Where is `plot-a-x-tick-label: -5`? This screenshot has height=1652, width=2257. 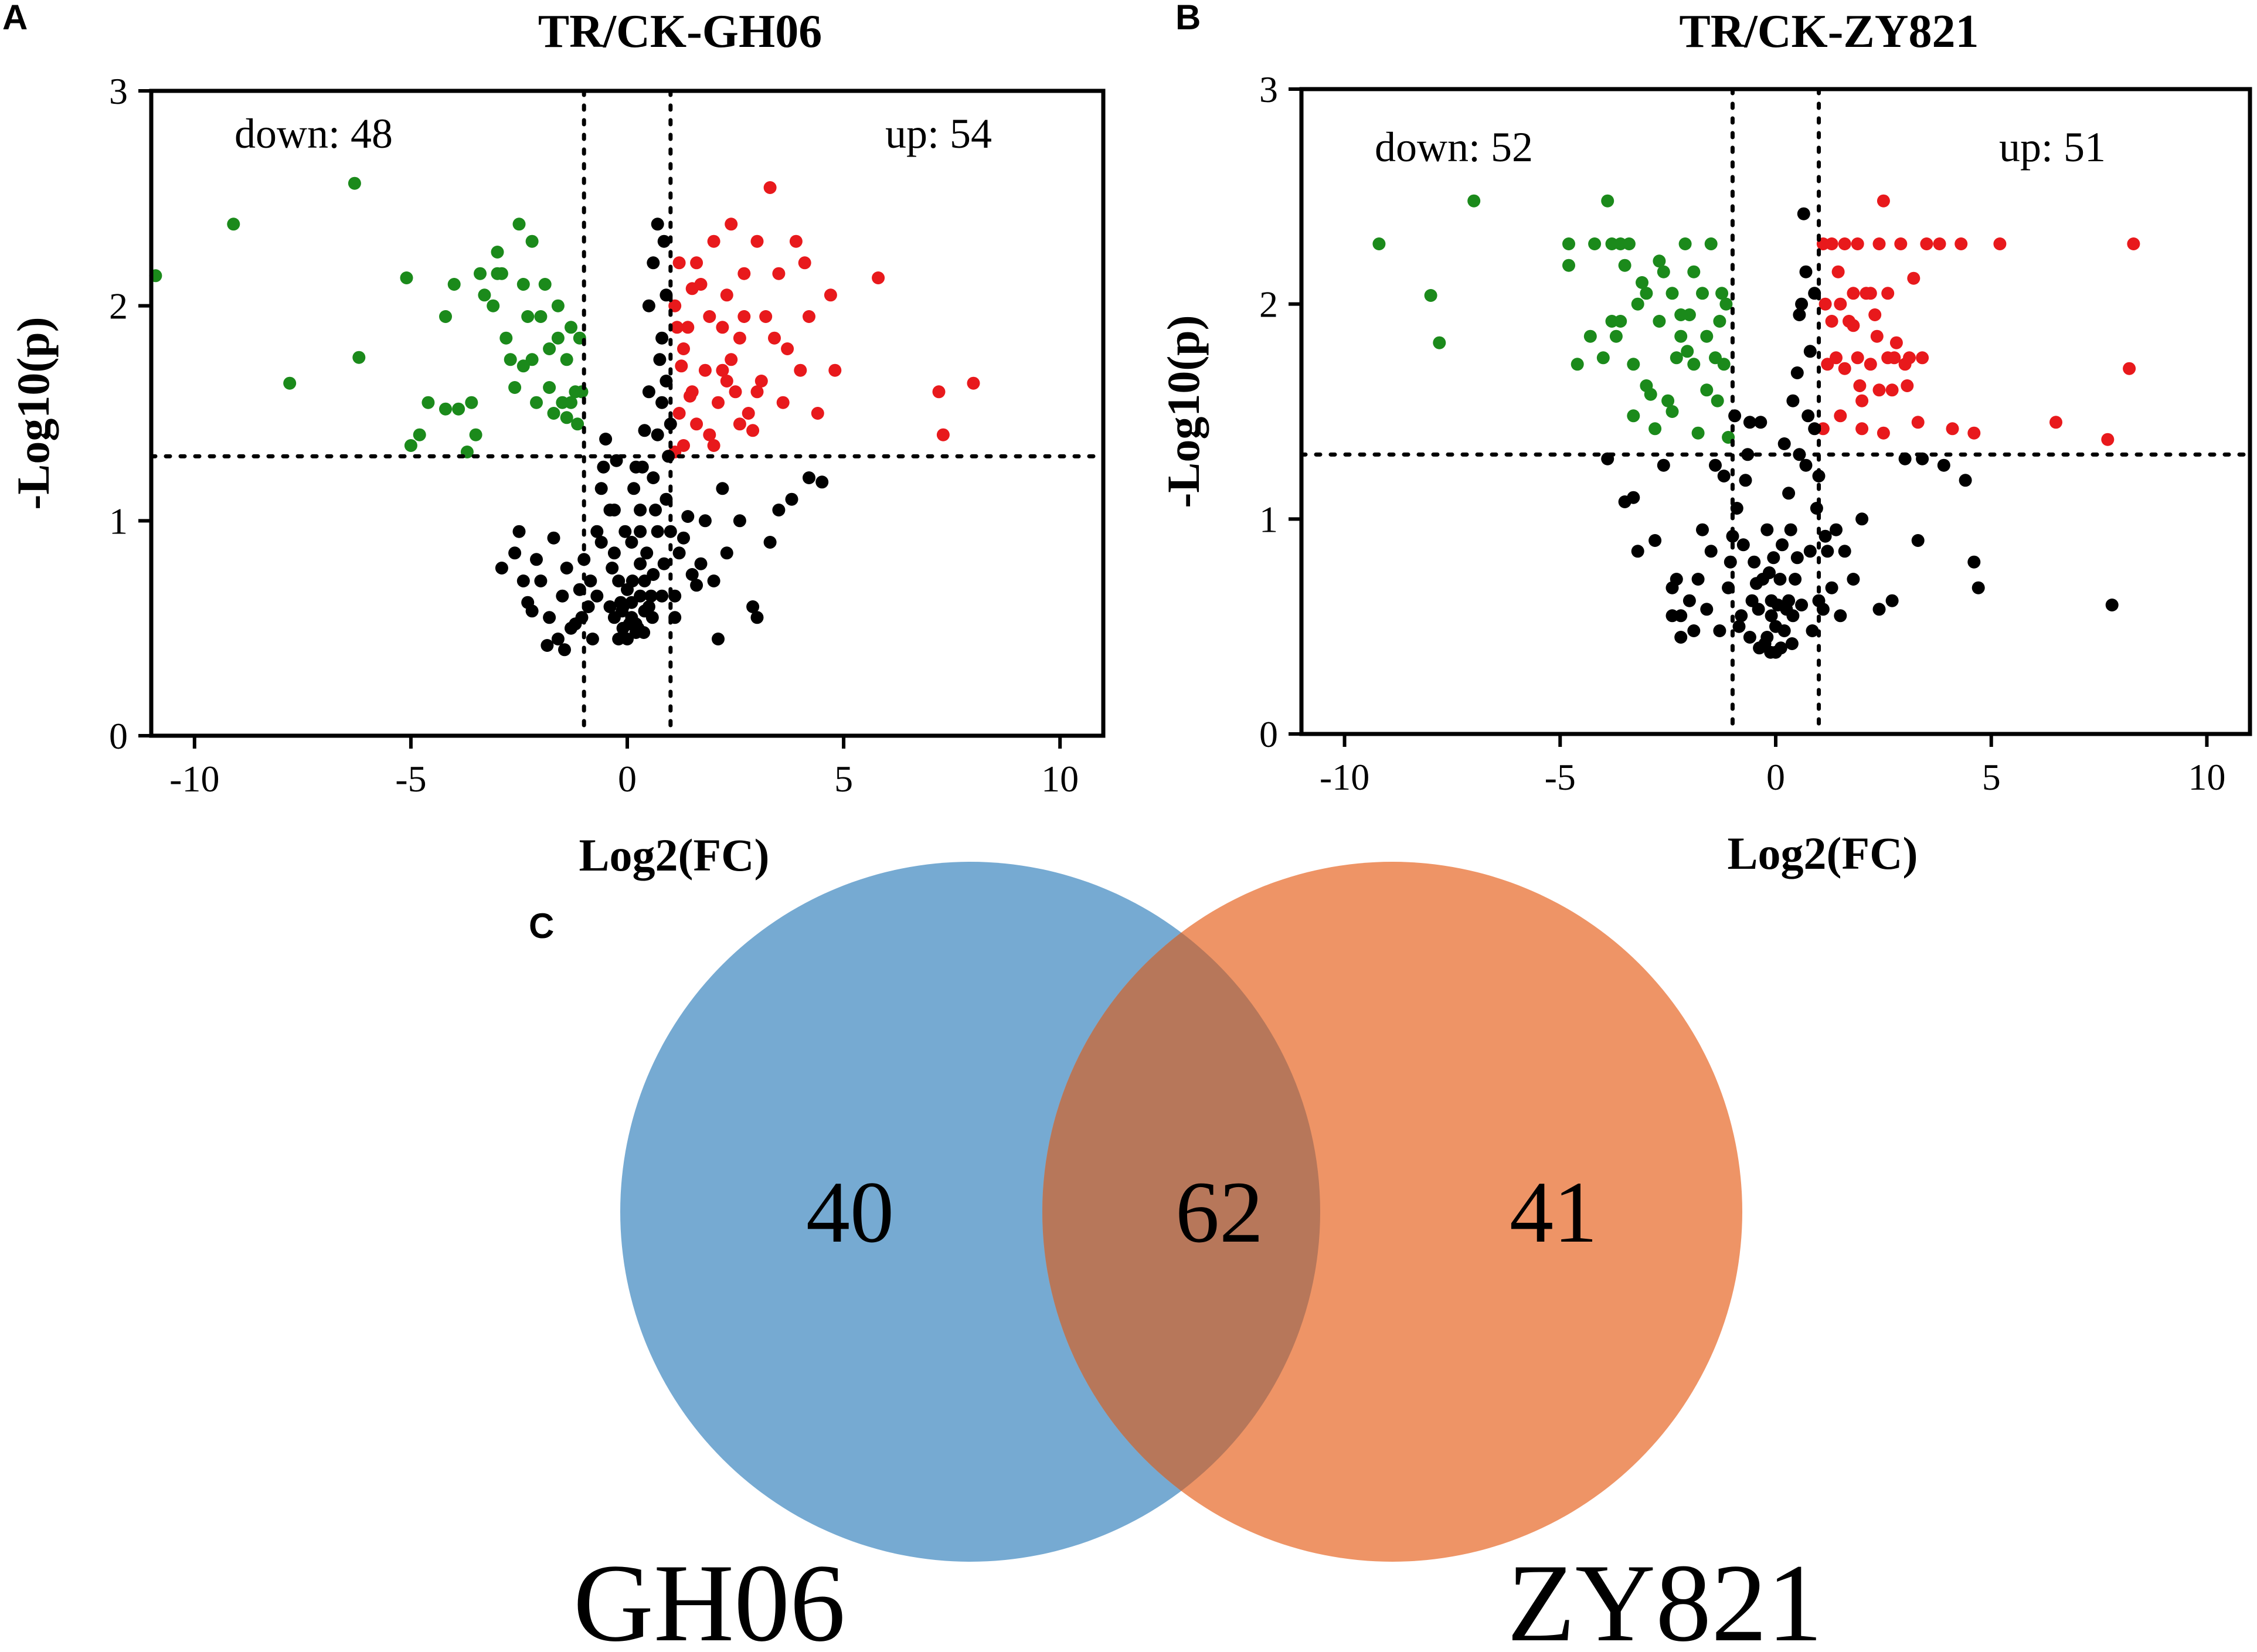 plot-a-x-tick-label: -5 is located at coordinates (410, 779).